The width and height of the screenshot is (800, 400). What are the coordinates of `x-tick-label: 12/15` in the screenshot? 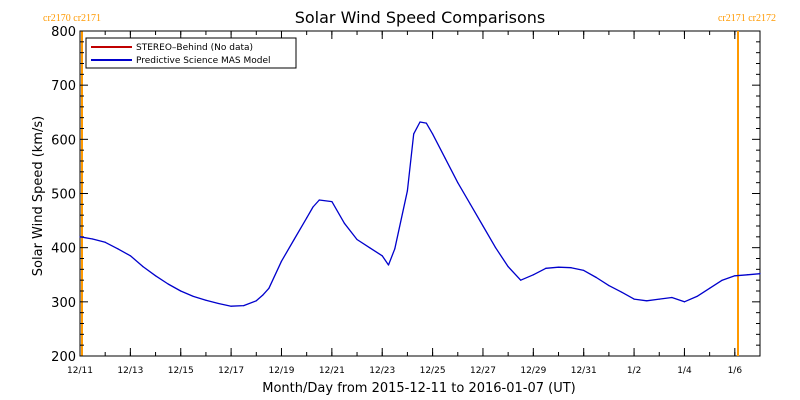 It's located at (181, 371).